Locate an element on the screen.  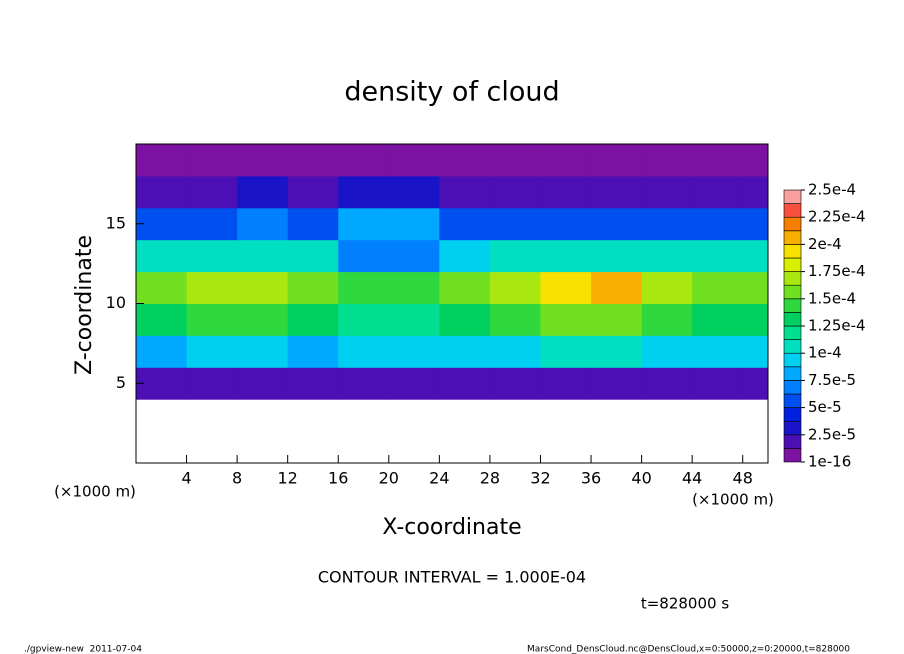
colorbar-label: 1e-16 is located at coordinates (829, 462).